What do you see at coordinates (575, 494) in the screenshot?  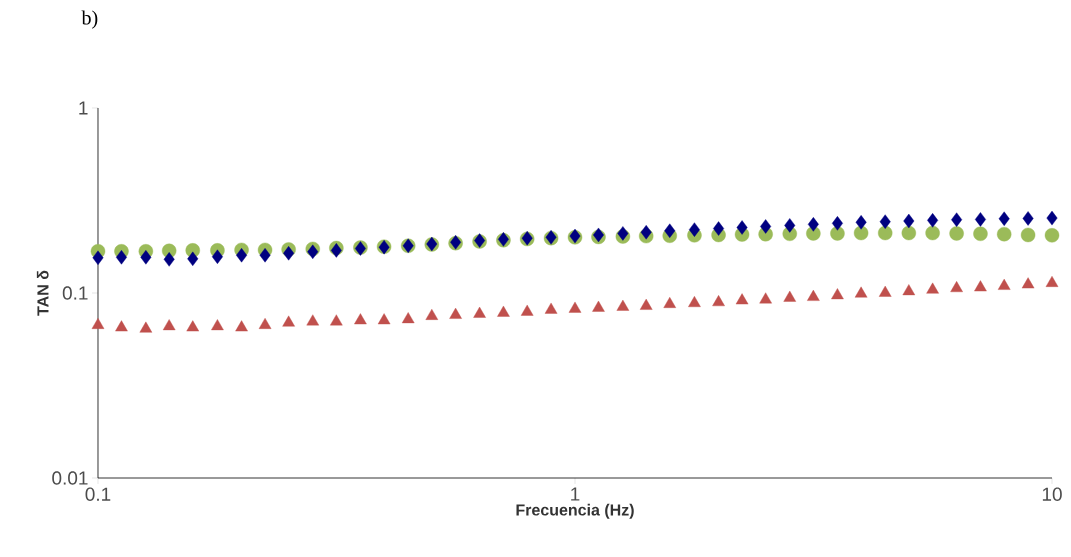 I see `x-tick-label: 1` at bounding box center [575, 494].